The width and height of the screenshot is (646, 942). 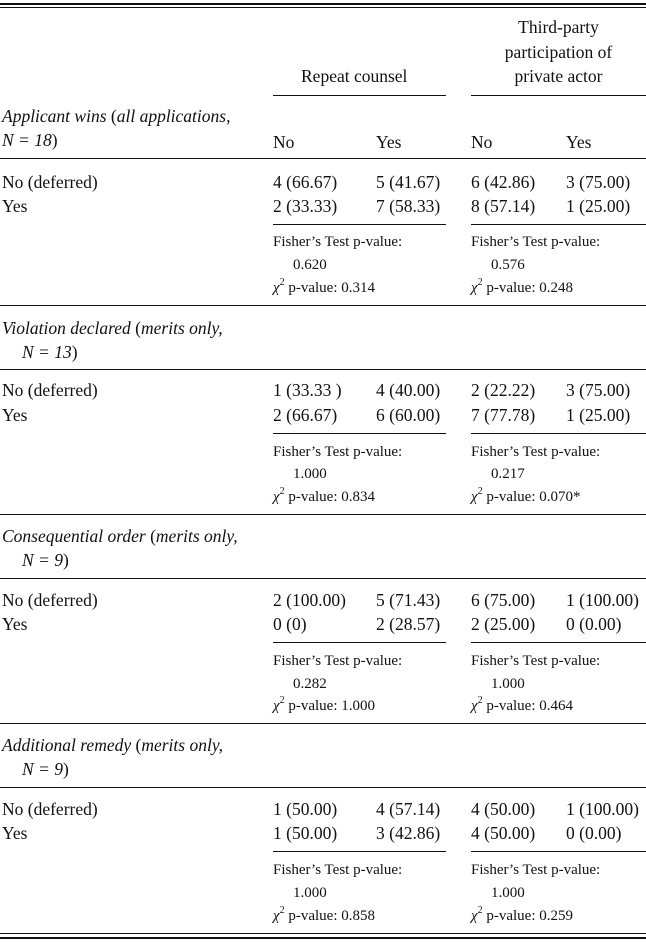 I want to click on cell: 1 (33.33 ), so click(x=307, y=390).